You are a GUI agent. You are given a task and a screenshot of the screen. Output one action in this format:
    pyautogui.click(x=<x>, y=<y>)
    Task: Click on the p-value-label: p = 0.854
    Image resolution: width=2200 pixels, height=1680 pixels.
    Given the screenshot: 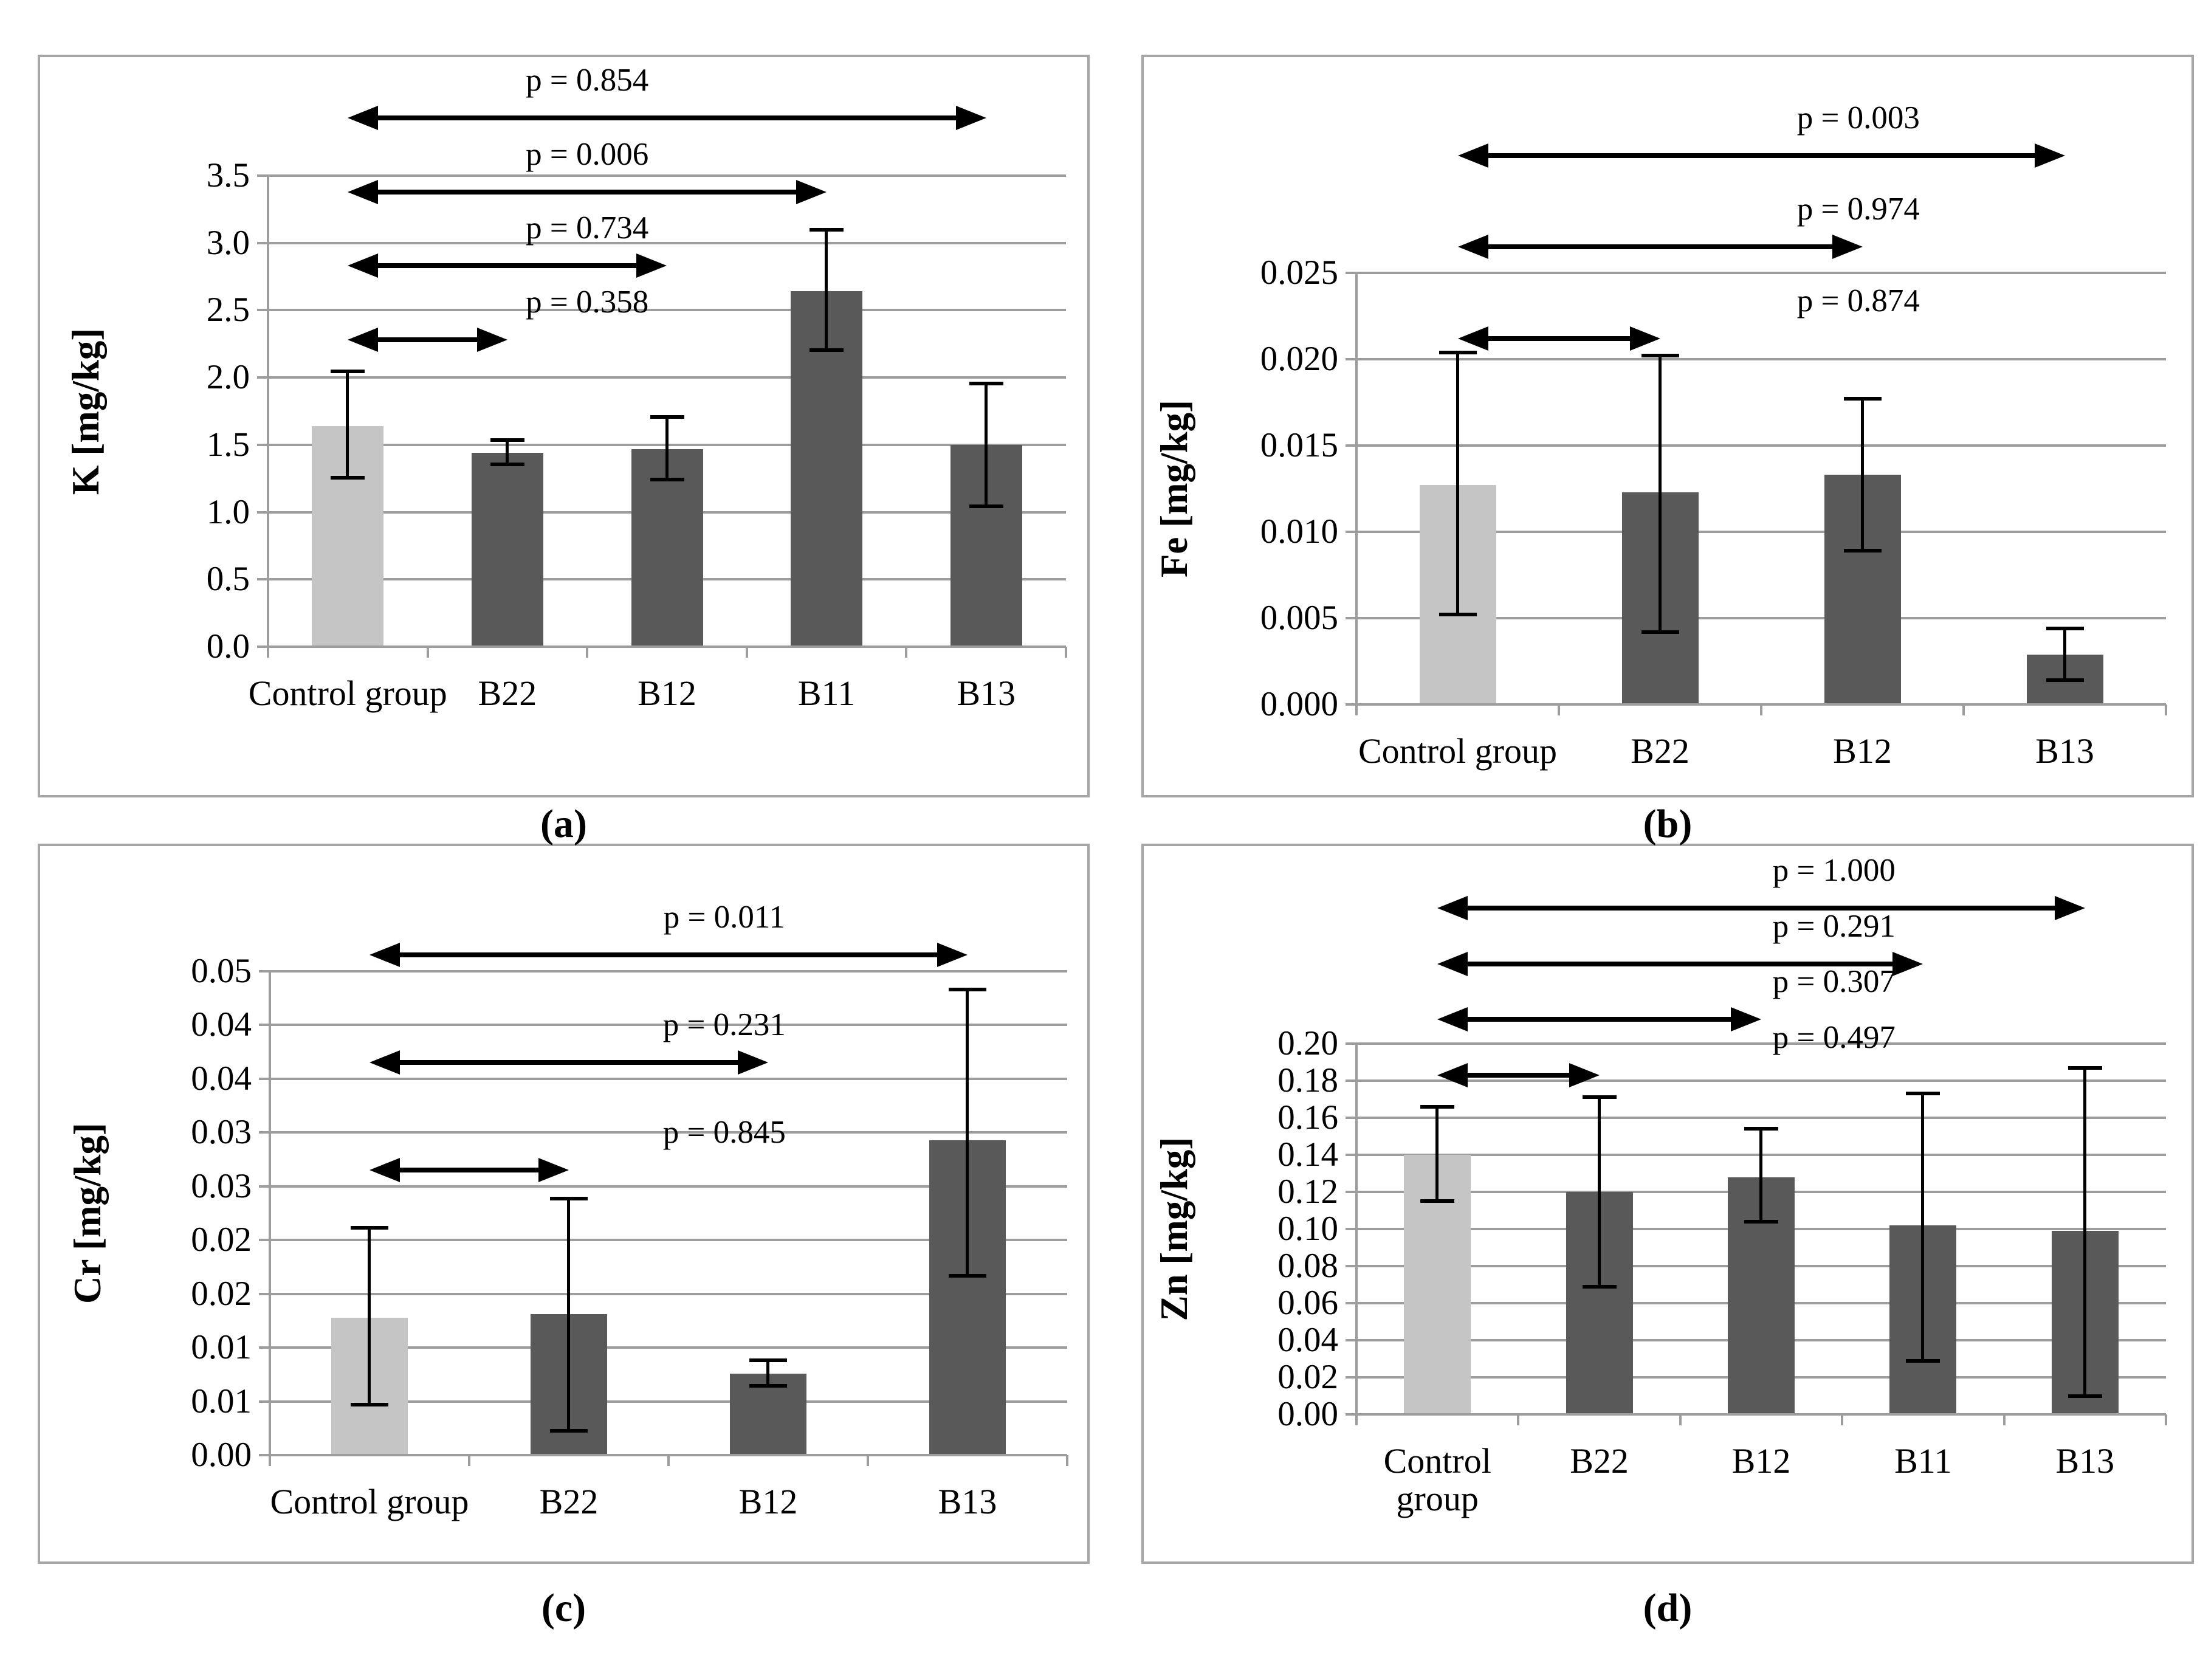 What is the action you would take?
    pyautogui.click(x=587, y=80)
    